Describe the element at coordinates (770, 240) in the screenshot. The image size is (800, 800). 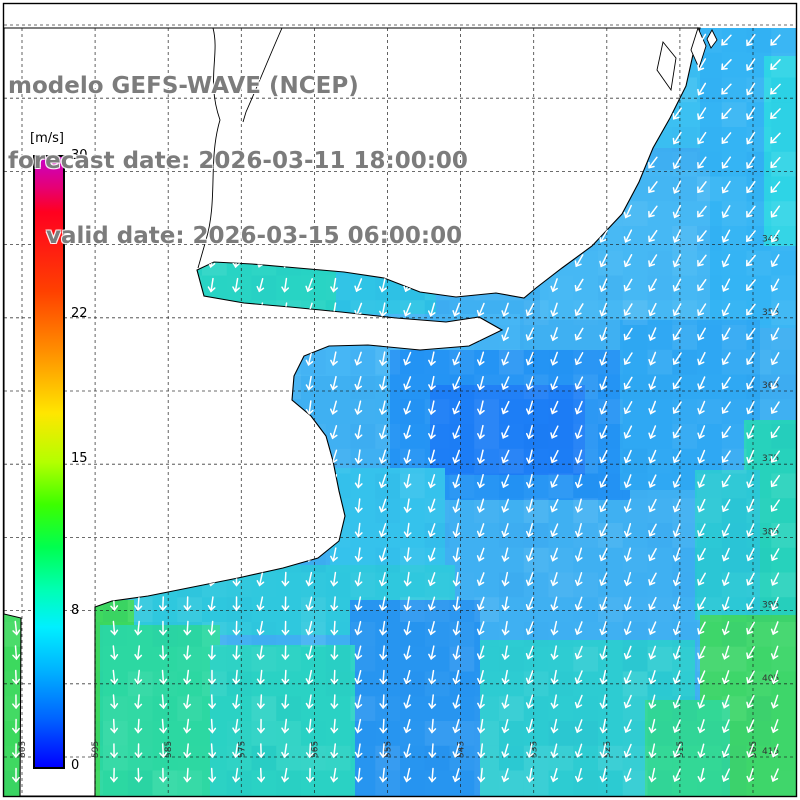
I see `lat-label: 345` at that location.